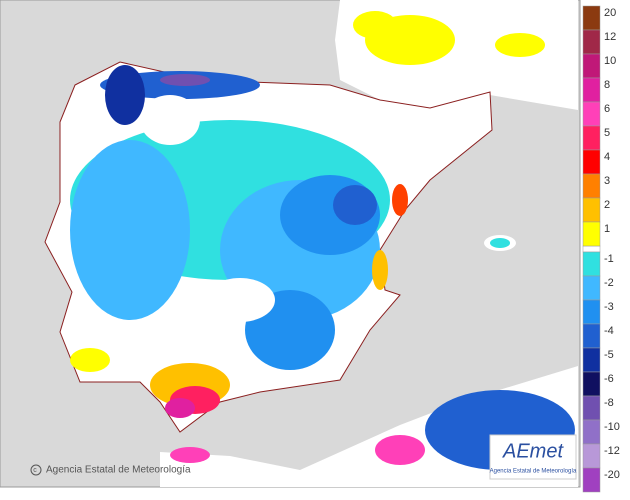  What do you see at coordinates (607, 157) in the screenshot?
I see `legend-label: 4` at bounding box center [607, 157].